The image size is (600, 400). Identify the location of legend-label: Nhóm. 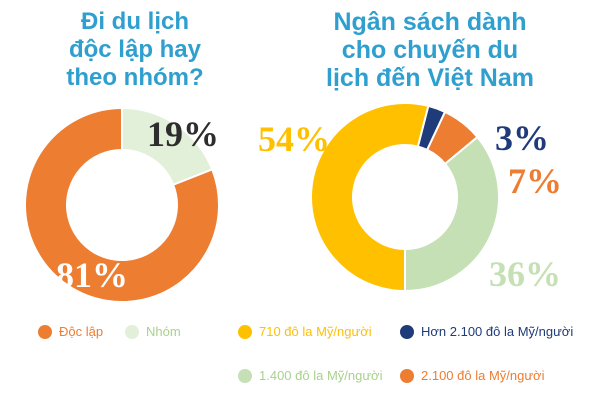
(163, 331).